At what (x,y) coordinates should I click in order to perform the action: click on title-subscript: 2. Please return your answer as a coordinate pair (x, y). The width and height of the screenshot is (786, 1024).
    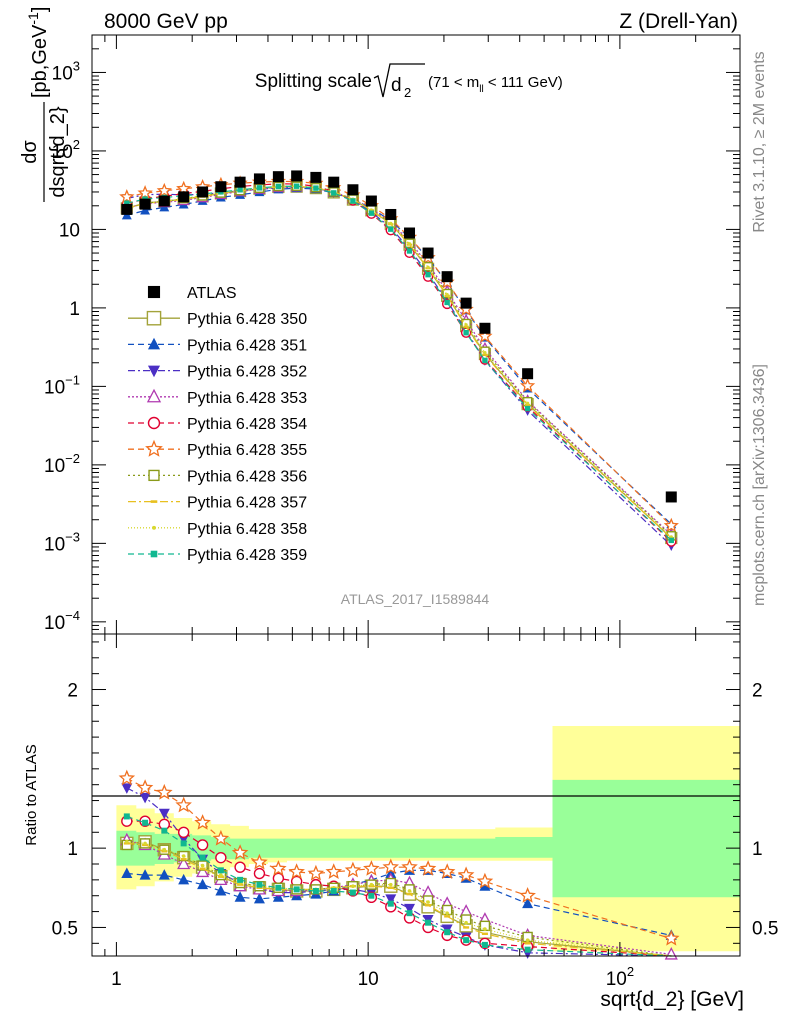
    Looking at the image, I should click on (407, 92).